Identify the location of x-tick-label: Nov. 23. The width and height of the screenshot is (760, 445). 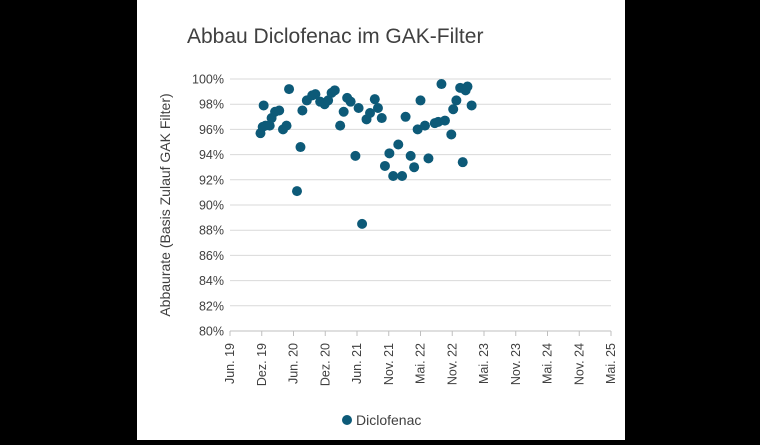
(516, 364).